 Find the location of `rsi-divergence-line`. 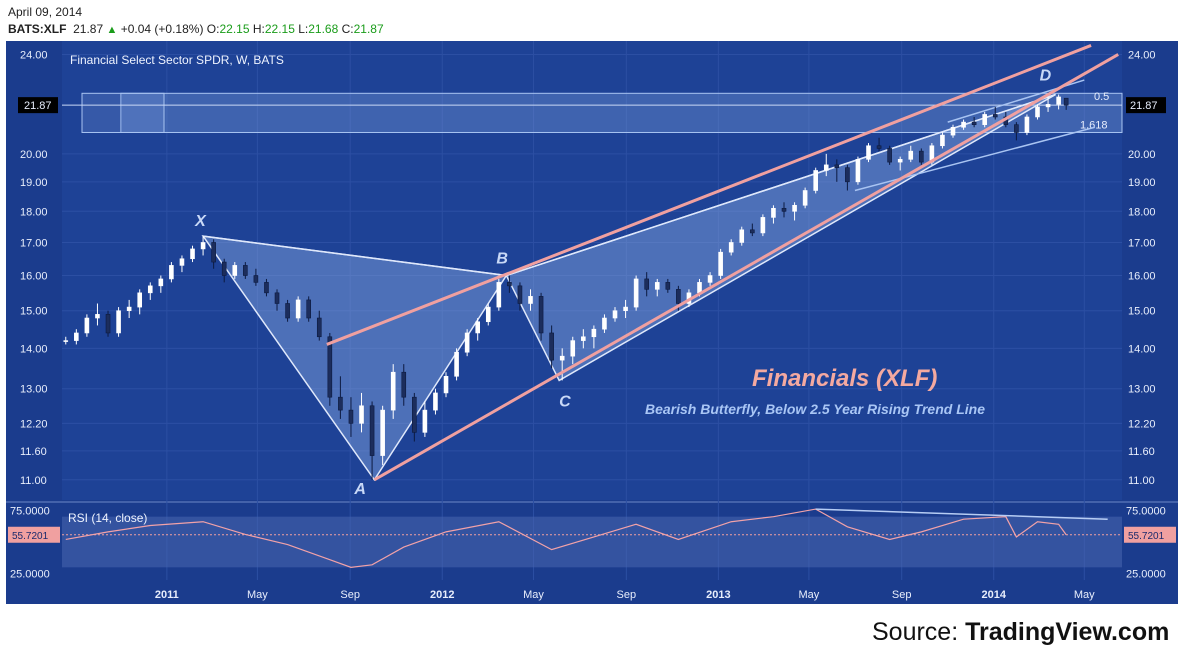

rsi-divergence-line is located at coordinates (961, 514).